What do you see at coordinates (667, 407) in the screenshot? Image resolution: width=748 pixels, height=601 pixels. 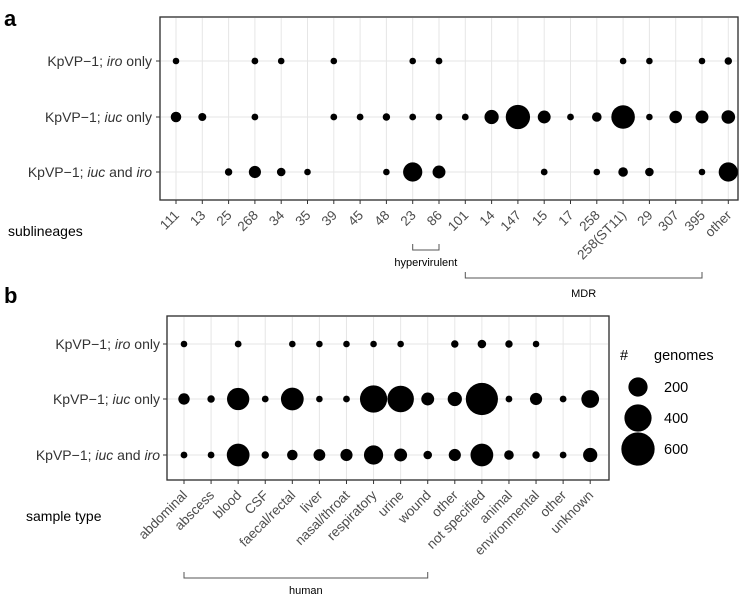 I see `legend: # genomes 200 400 600` at bounding box center [667, 407].